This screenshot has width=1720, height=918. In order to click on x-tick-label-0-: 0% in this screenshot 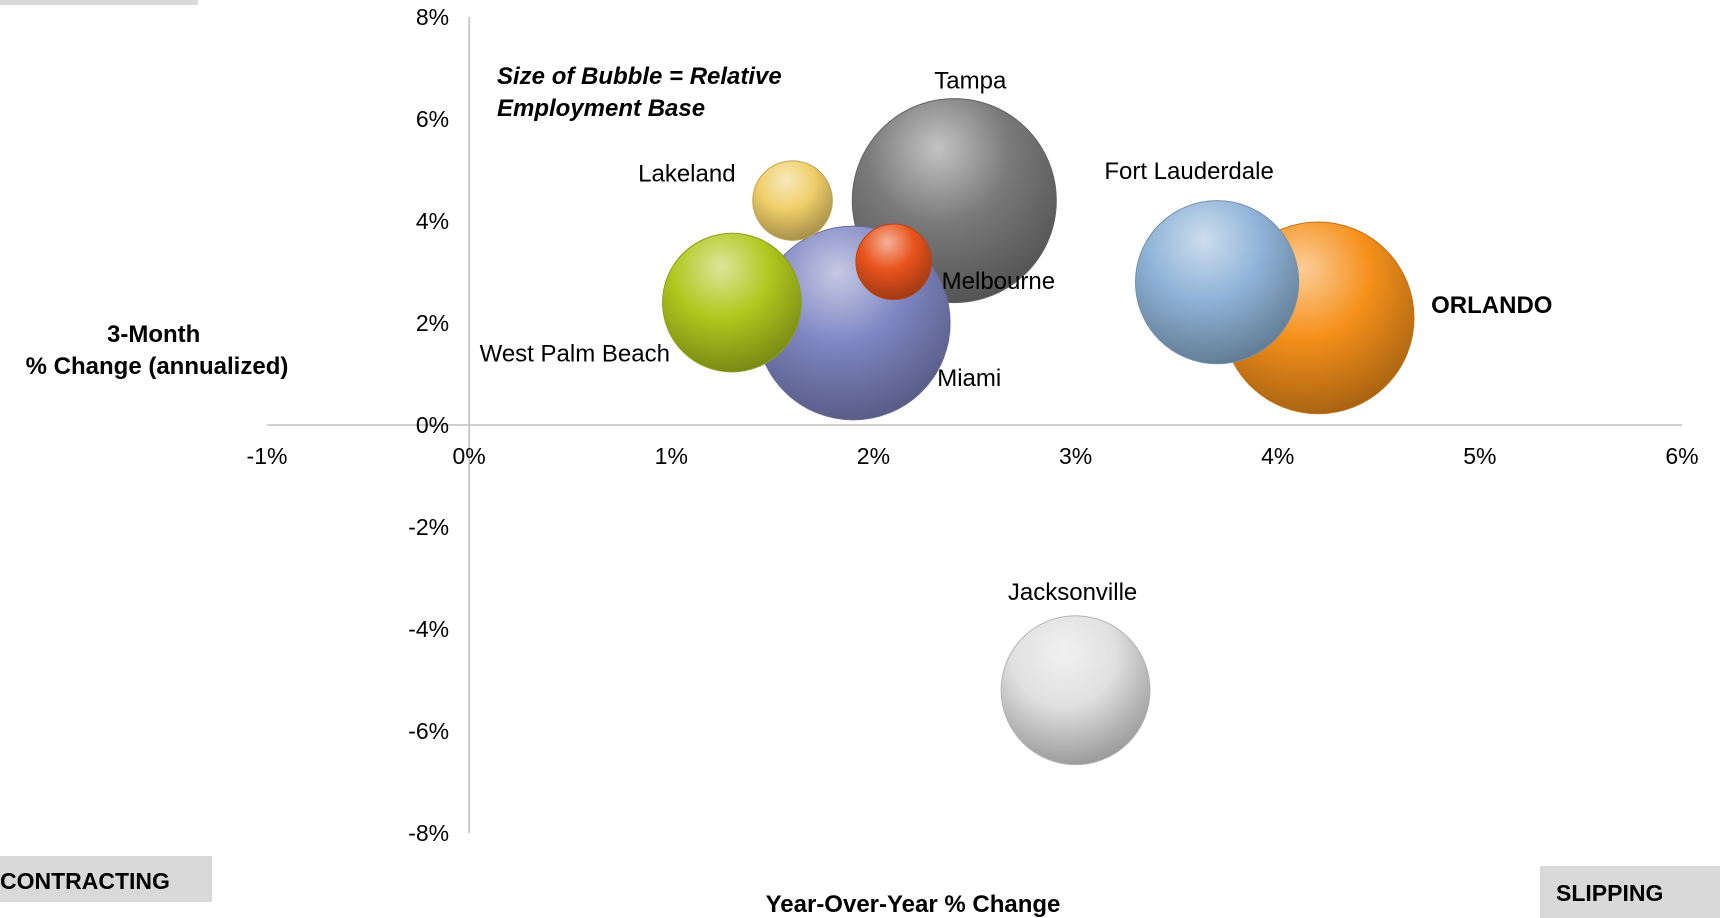, I will do `click(469, 456)`.